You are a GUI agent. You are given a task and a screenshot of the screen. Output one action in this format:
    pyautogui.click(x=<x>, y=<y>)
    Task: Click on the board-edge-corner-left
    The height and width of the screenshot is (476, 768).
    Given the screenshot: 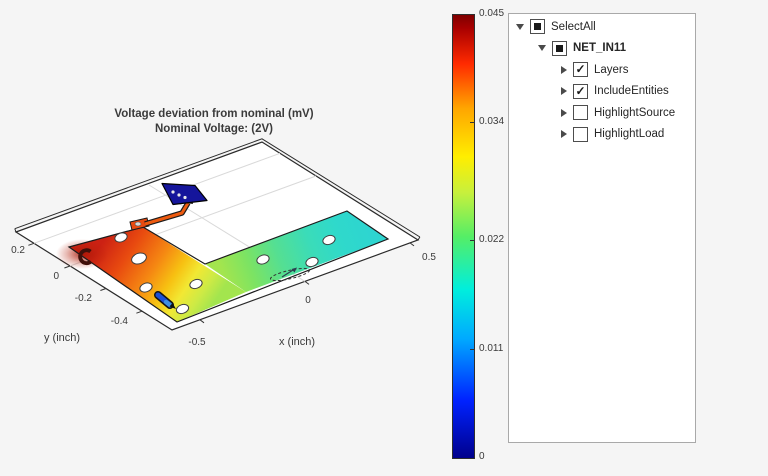 What is the action you would take?
    pyautogui.click(x=15, y=230)
    